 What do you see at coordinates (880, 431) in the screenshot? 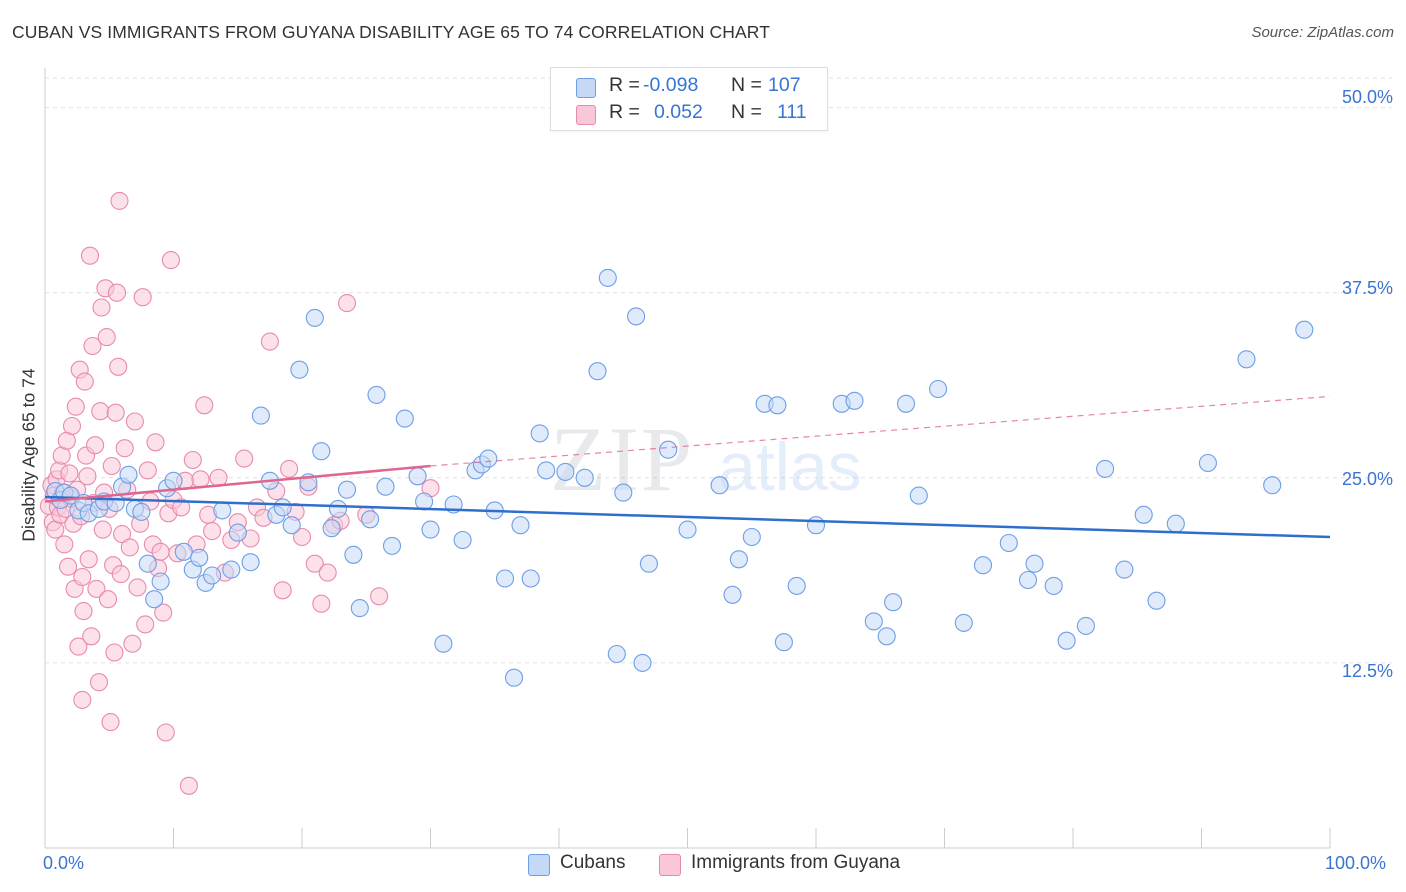
I see `trend-line-guyana-extension` at bounding box center [880, 431].